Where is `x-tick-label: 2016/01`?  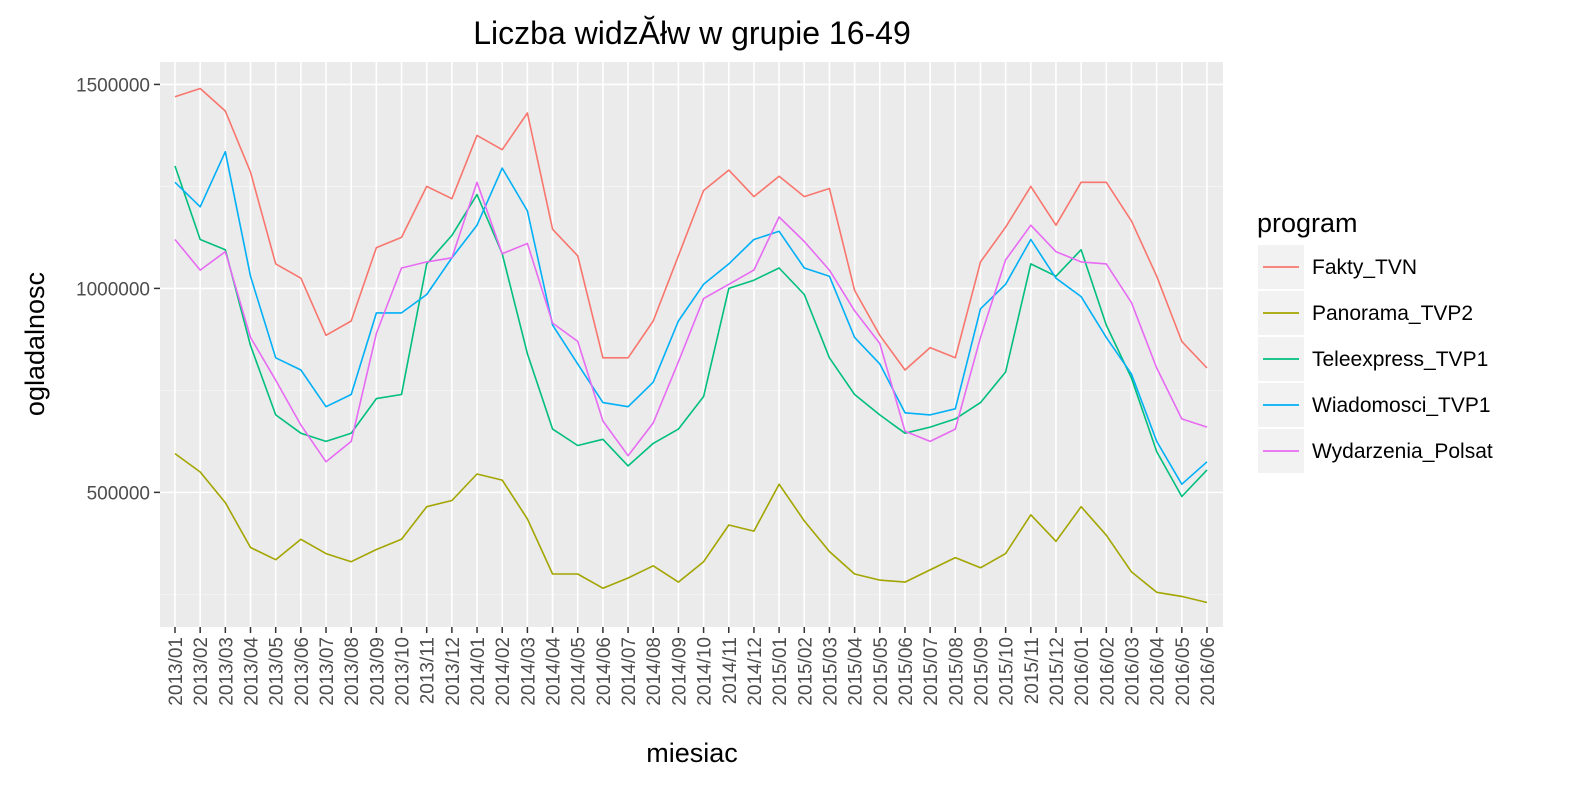
x-tick-label: 2016/01 is located at coordinates (1082, 671).